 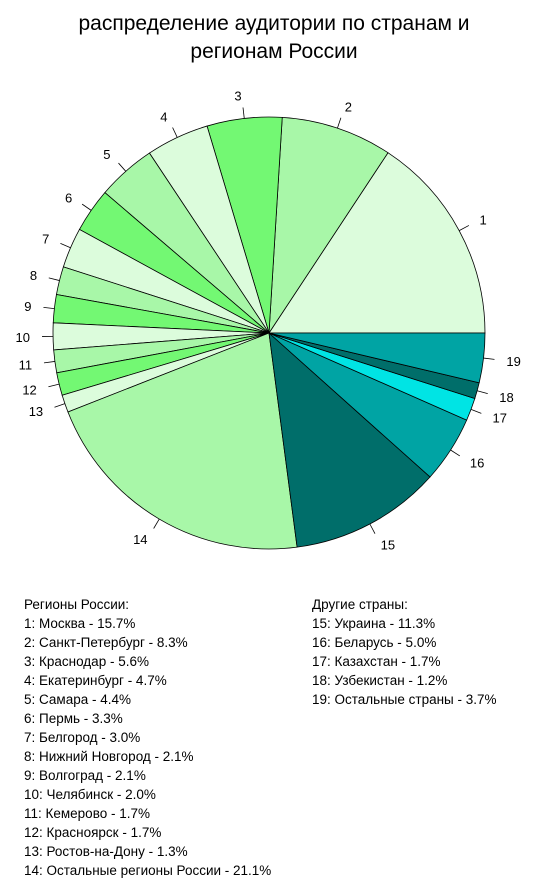 What do you see at coordinates (85, 775) in the screenshot?
I see `legend-item: 9: Волгоград - 2.1%` at bounding box center [85, 775].